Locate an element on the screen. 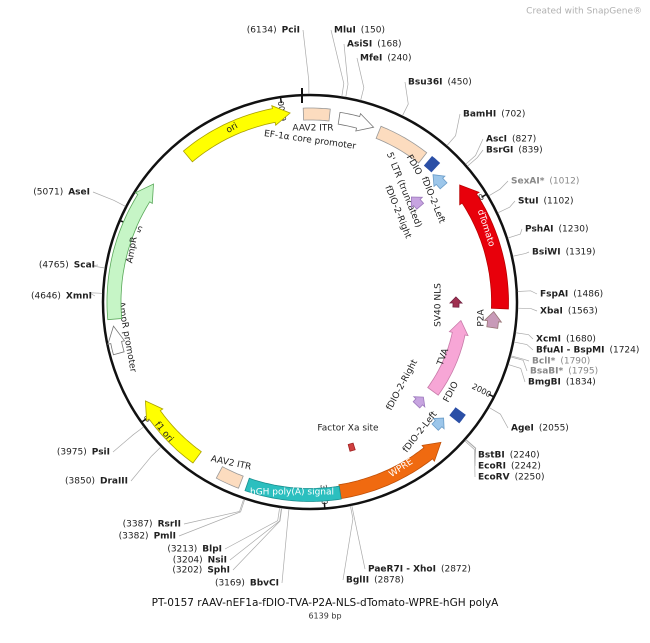  site-name: BamHI is located at coordinates (479, 115).